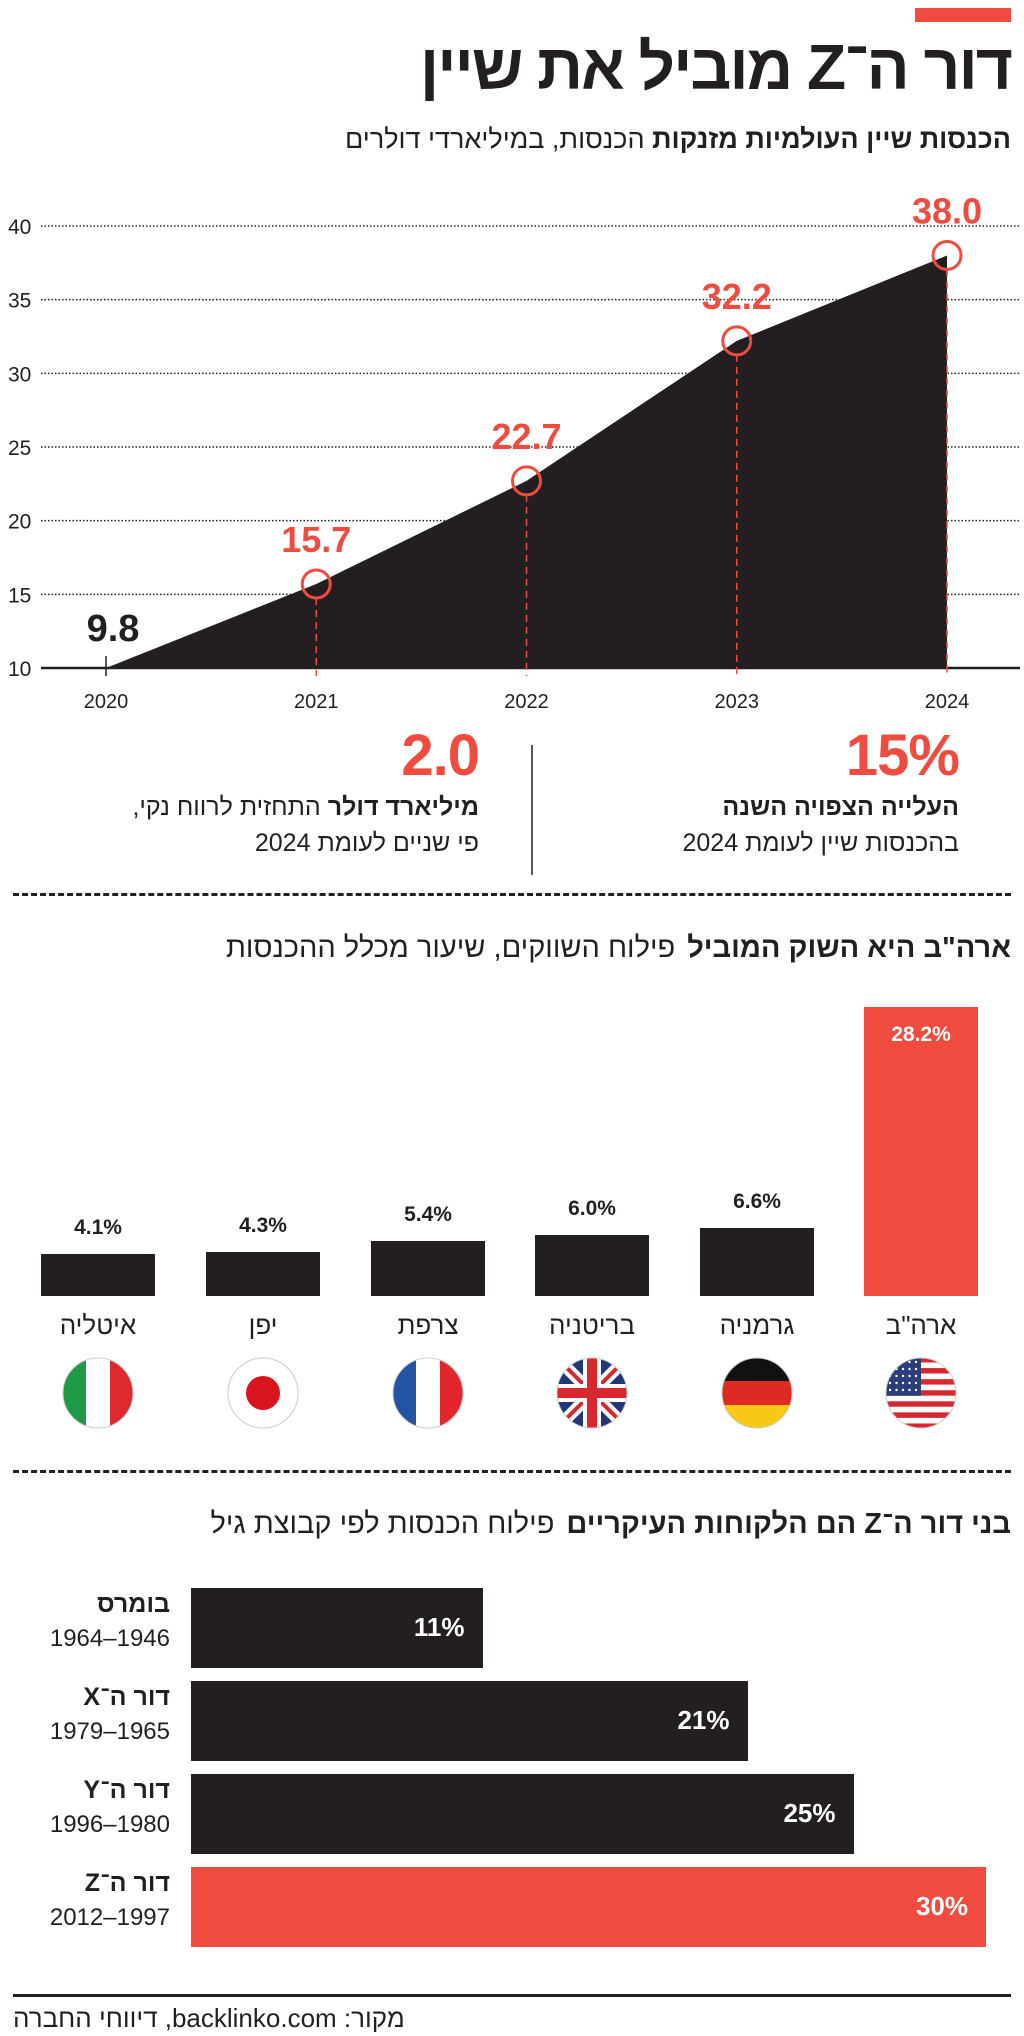  I want to click on france-flag-icon, so click(428, 1395).